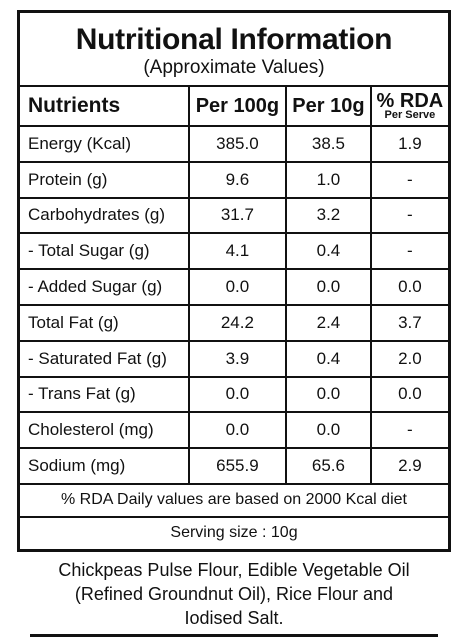  I want to click on nutrient-row: - Added Sugar (g) 0.0 0.0 0.0, so click(234, 287).